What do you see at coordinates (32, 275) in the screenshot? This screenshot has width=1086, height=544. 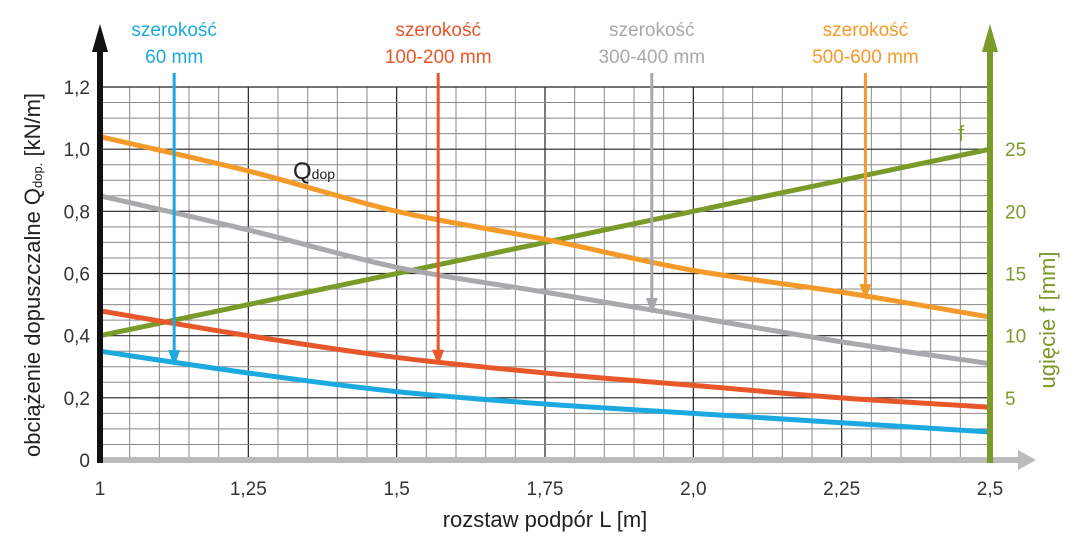 I see `y-axis-title: obciążenie dopuszczalne Qdop. [kN/m]` at bounding box center [32, 275].